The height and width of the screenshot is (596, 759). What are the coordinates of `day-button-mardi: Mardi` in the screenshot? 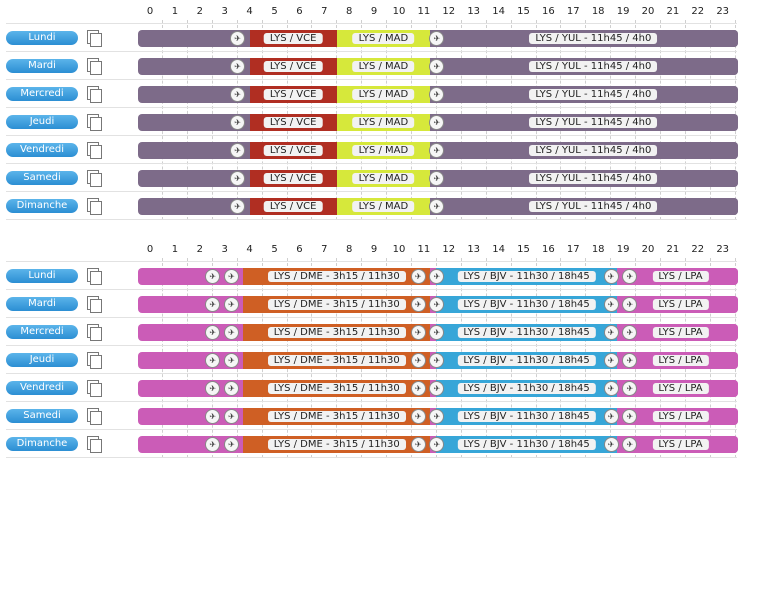 It's located at (42, 304).